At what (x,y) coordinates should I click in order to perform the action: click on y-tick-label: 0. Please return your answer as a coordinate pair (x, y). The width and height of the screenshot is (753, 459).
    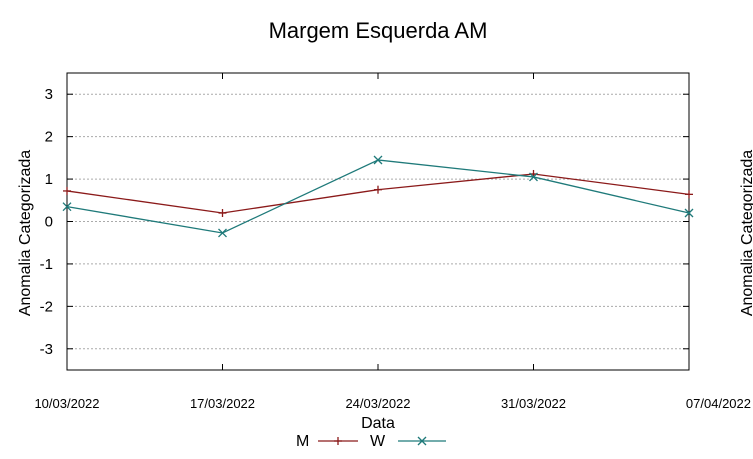
    Looking at the image, I should click on (49, 222).